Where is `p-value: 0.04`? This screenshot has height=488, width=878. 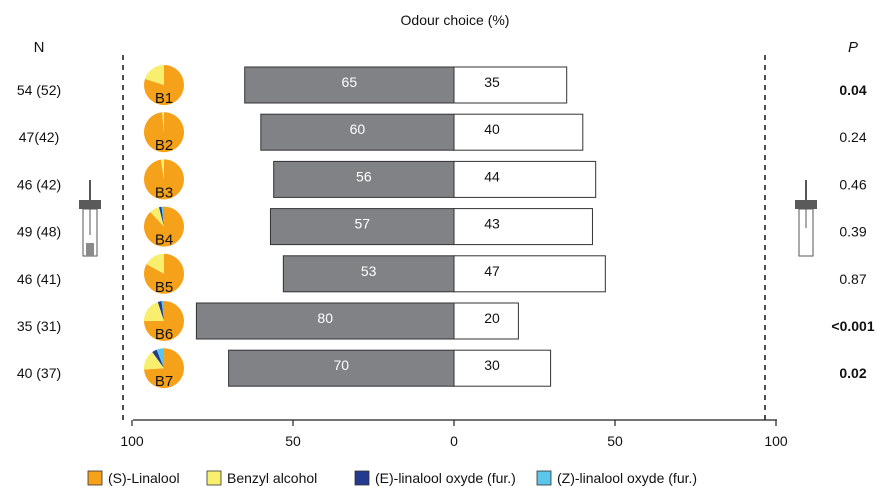 p-value: 0.04 is located at coordinates (852, 90).